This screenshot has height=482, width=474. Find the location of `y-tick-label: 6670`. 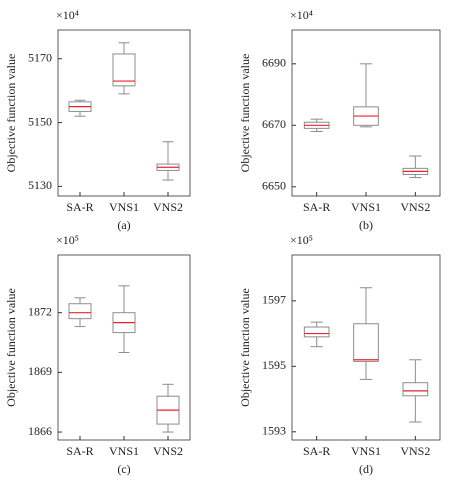

y-tick-label: 6670 is located at coordinates (274, 124).